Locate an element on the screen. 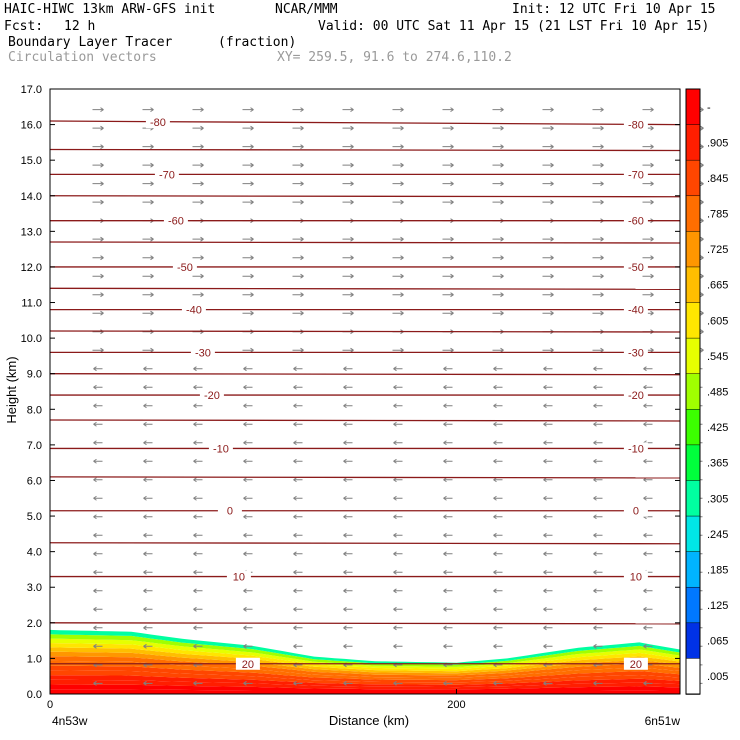 This screenshot has height=740, width=740. contour-label: -40 is located at coordinates (194, 311).